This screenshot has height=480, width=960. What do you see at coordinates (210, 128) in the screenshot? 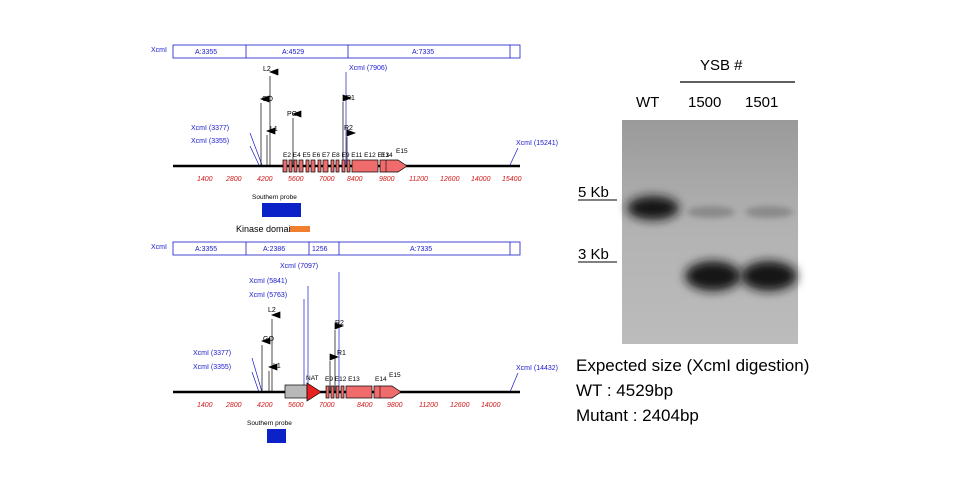
I see `wt-site-xcmi-3377: XcmI (3377)` at bounding box center [210, 128].